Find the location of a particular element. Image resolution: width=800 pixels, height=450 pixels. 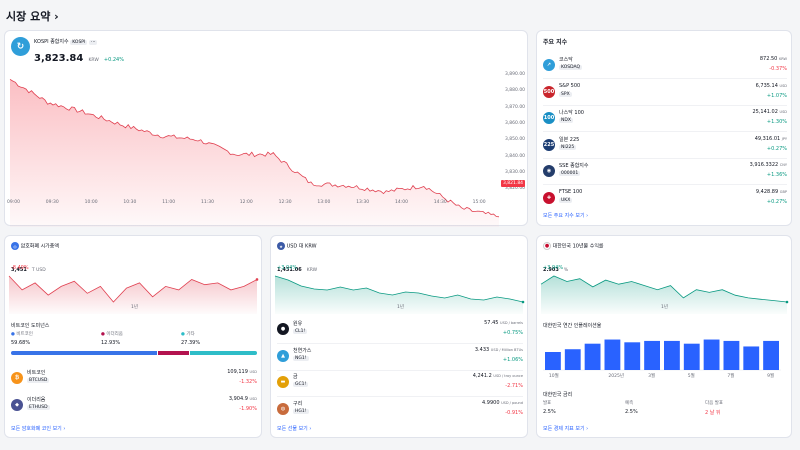

usdkrw-title-row: ★ USD 대 KRW is located at coordinates (297, 246).